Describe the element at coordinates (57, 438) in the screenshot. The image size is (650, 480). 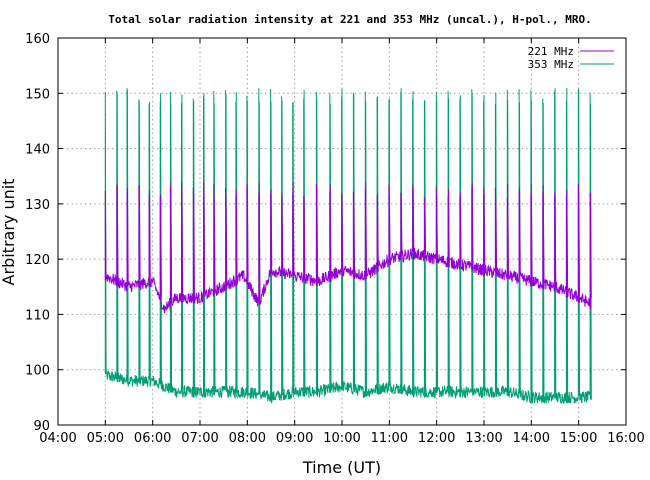
I see `x-tick-label: 04:00` at that location.